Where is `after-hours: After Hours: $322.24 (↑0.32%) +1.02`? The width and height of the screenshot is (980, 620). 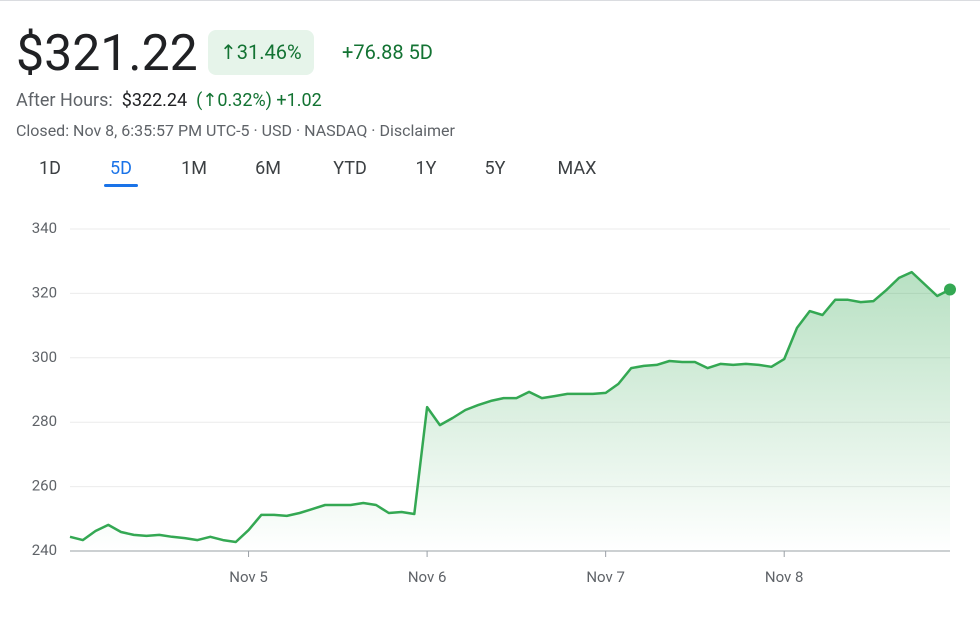 after-hours: After Hours: $322.24 (↑0.32%) +1.02 is located at coordinates (169, 100).